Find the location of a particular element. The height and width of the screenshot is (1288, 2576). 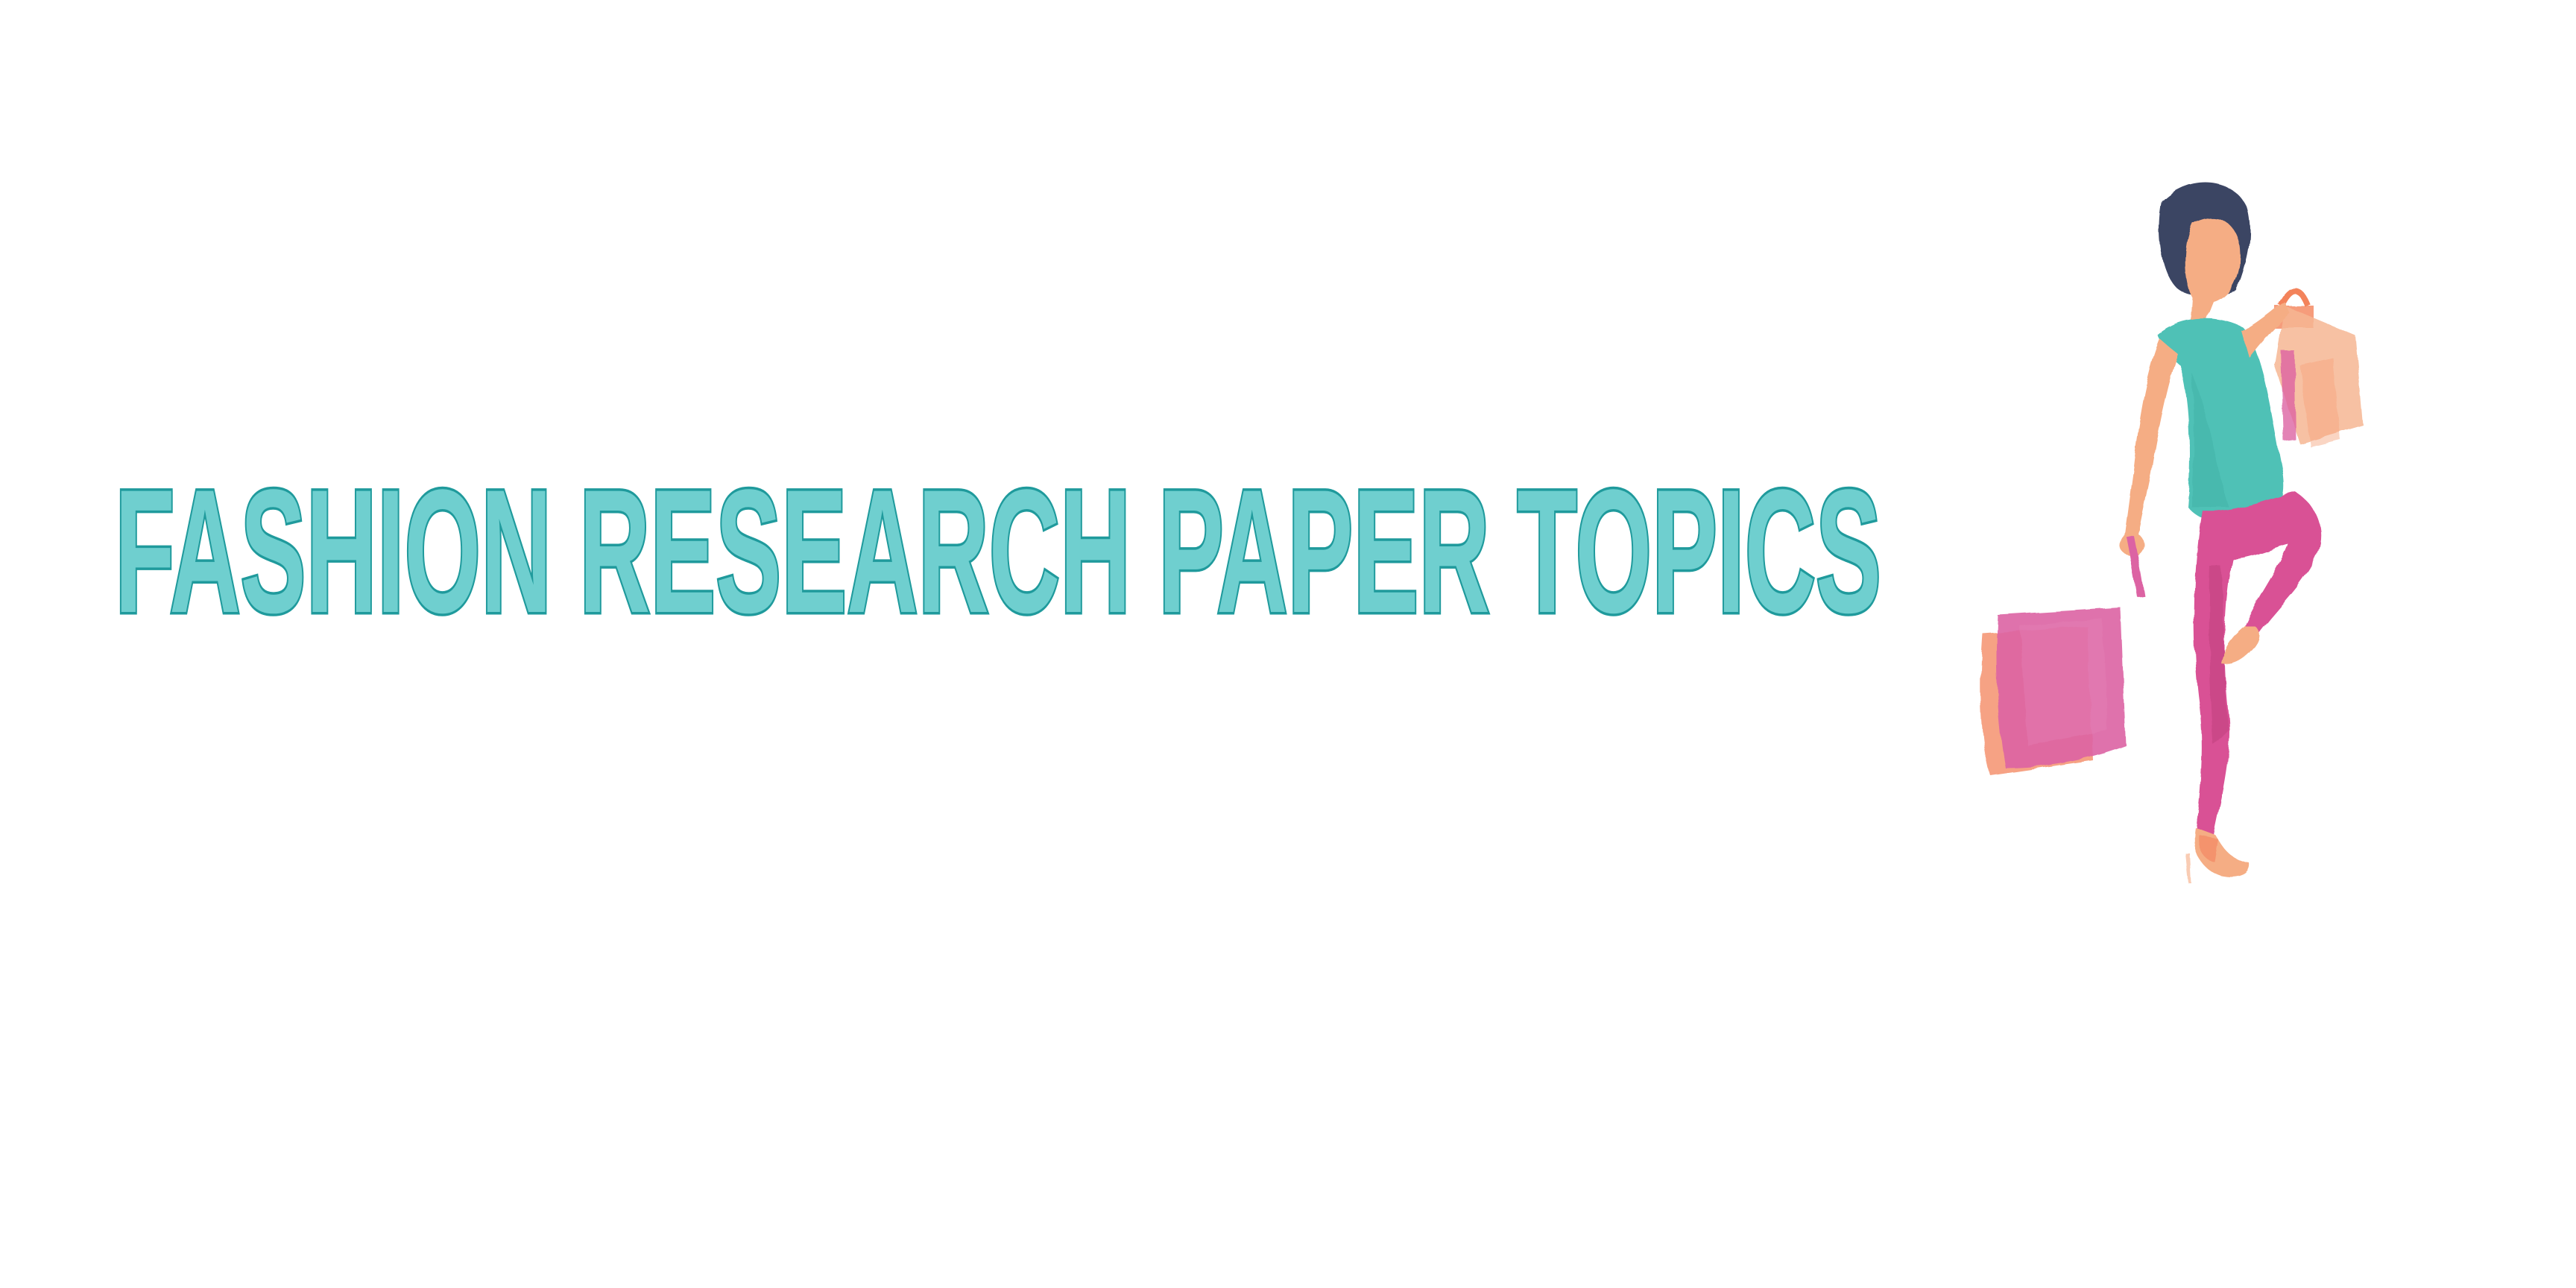

dress is located at coordinates (2221, 422).